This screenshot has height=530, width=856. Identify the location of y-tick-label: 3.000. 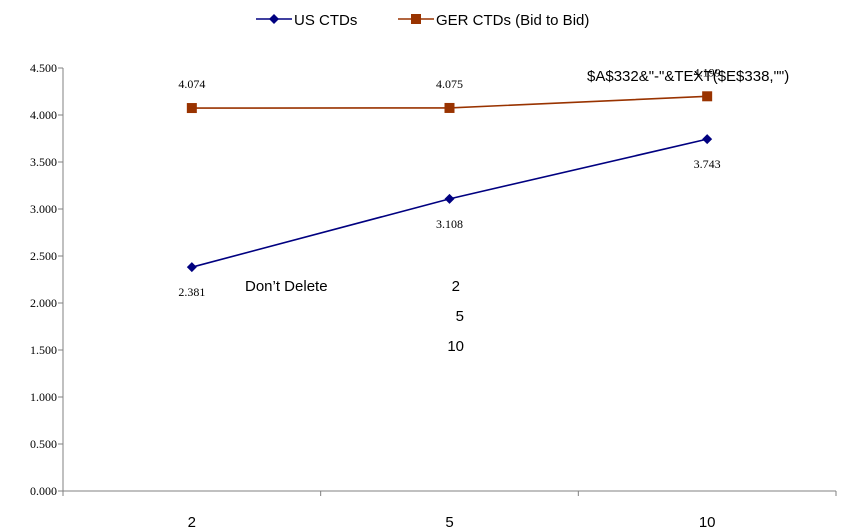
(43, 209).